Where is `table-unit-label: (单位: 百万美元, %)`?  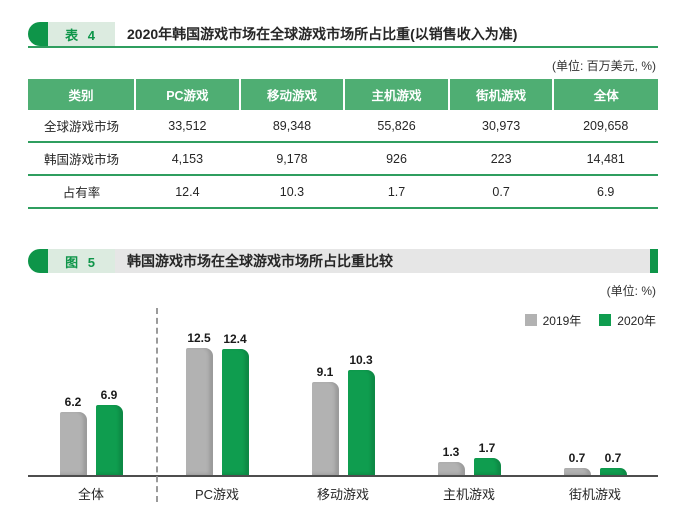 table-unit-label: (单位: 百万美元, %) is located at coordinates (604, 66).